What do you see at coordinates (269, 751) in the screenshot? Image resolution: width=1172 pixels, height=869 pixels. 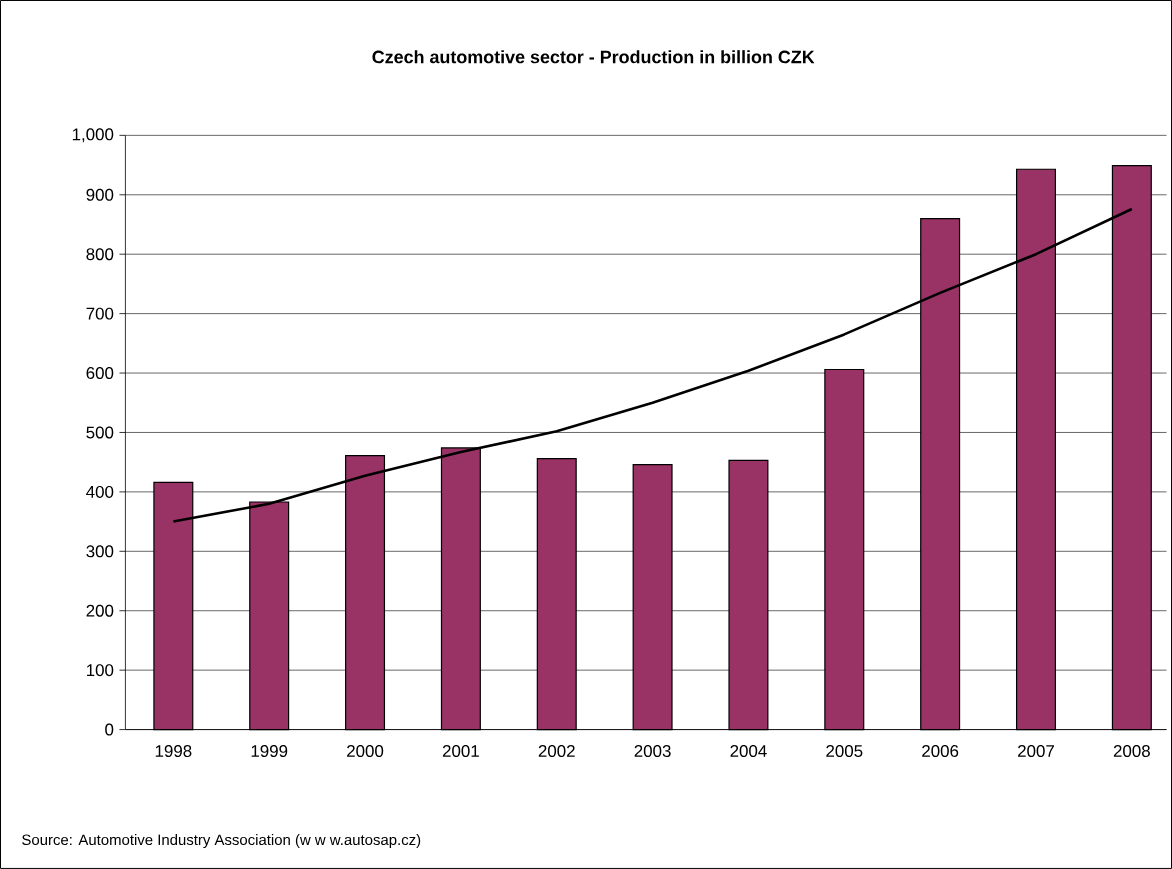 I see `x-tick-label: 1999` at bounding box center [269, 751].